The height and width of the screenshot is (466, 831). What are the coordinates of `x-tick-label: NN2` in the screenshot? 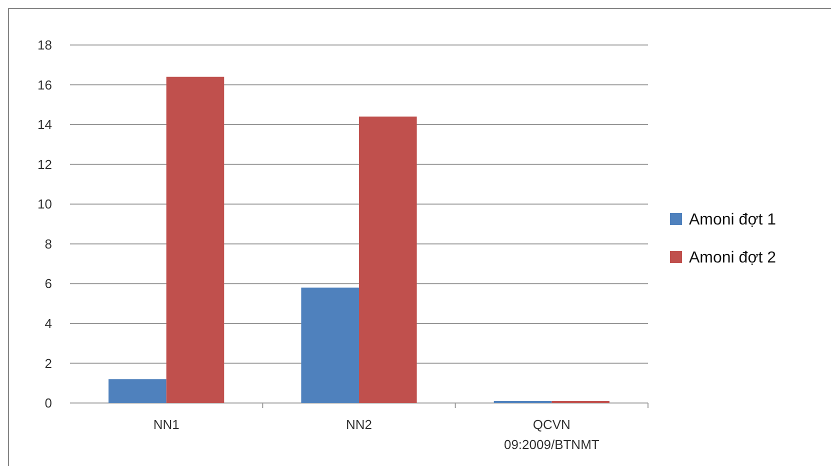 It's located at (359, 424).